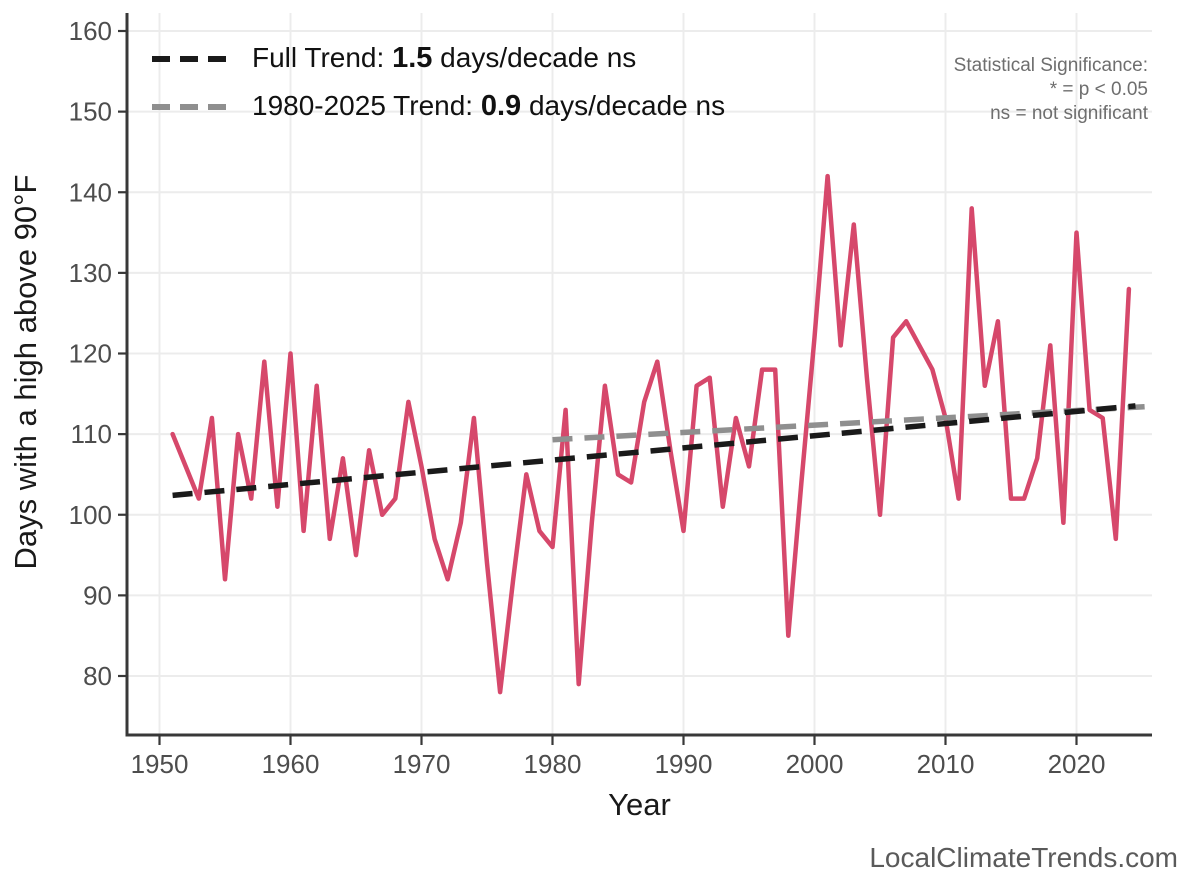 This screenshot has width=1184, height=889. I want to click on x-tick-label: 1980, so click(553, 764).